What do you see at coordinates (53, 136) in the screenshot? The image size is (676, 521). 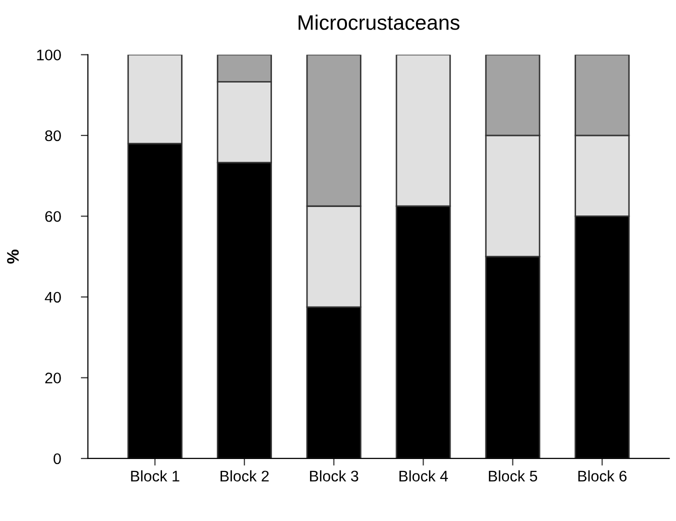 I see `y-tick-label: 80` at bounding box center [53, 136].